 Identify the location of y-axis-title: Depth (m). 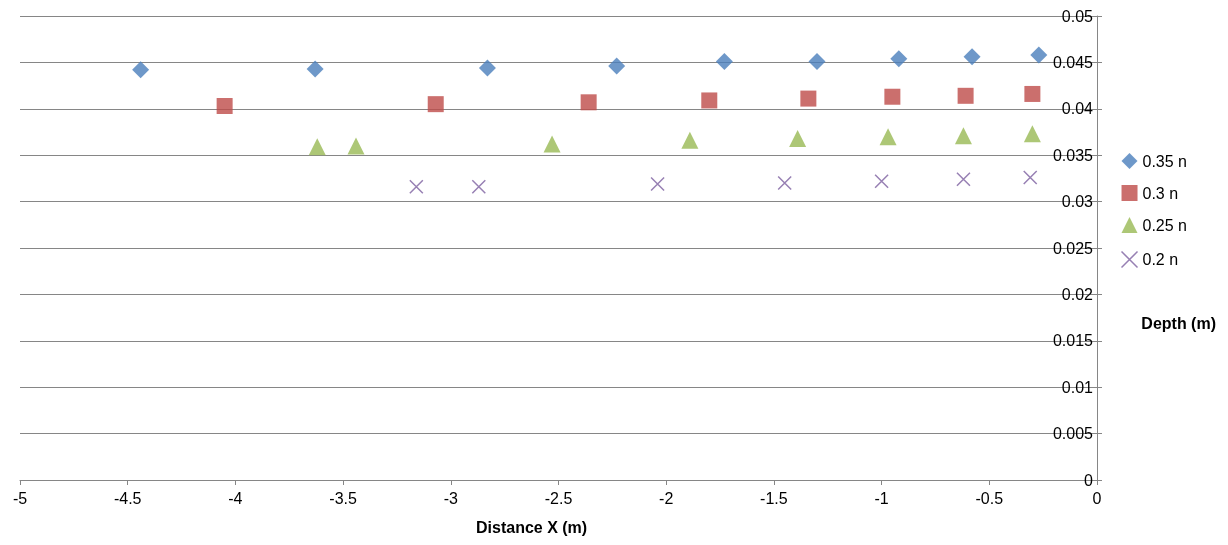
(1178, 323).